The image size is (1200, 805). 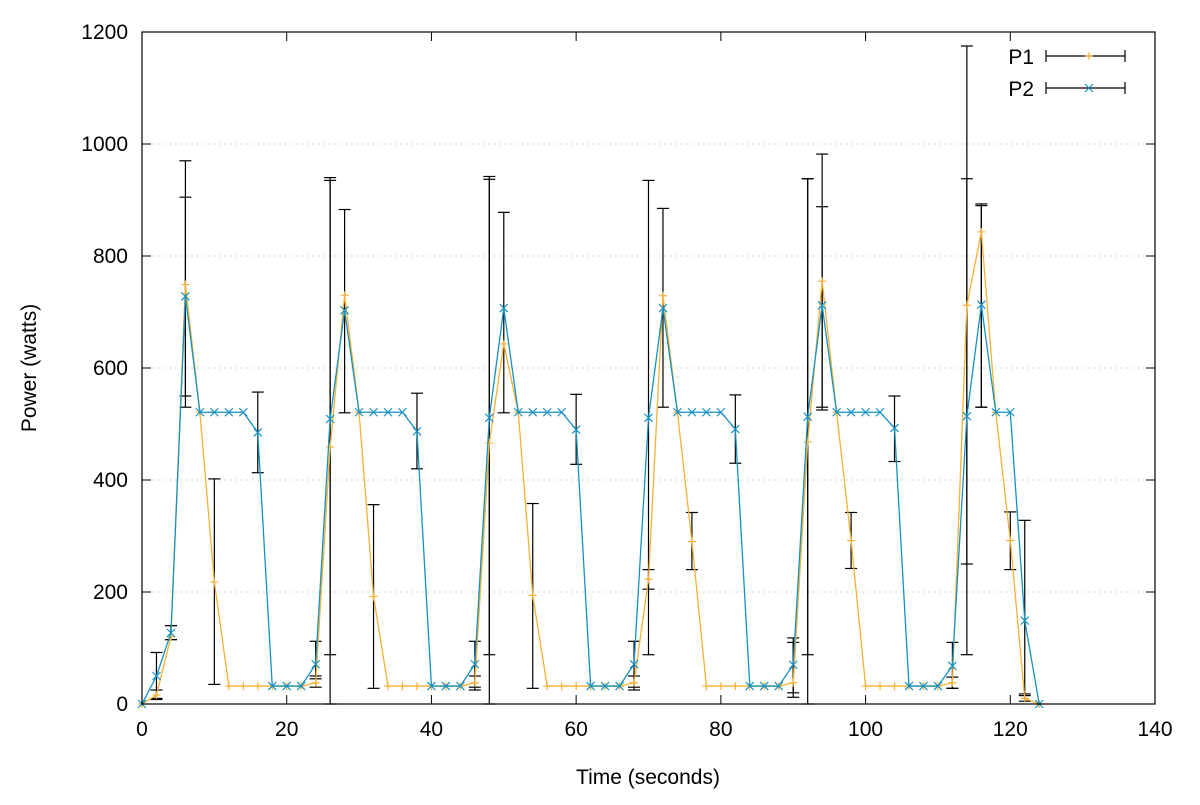 I want to click on legend-label-p2: P2, so click(x=1021, y=89).